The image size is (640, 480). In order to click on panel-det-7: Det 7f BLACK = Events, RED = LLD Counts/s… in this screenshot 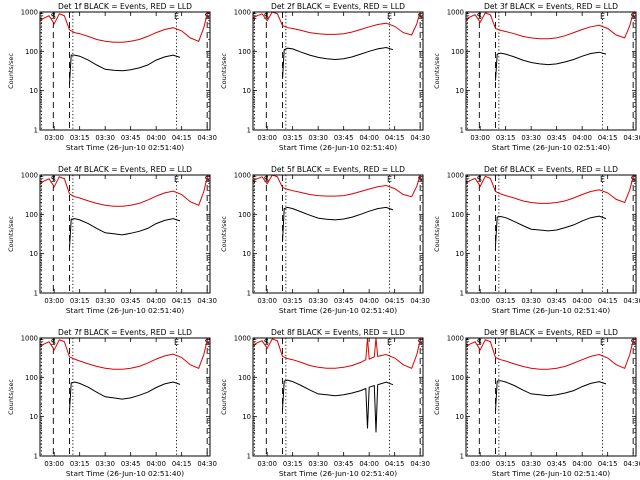, I will do `click(112, 403)`.